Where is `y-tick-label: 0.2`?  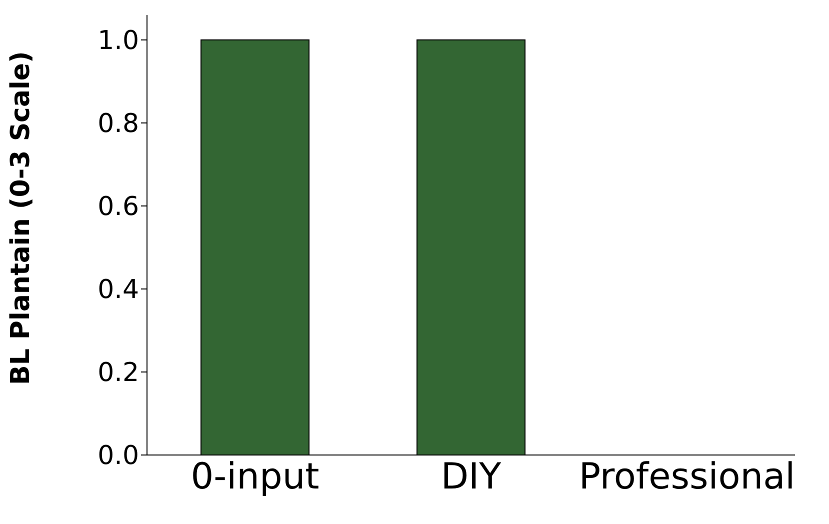 y-tick-label: 0.2 is located at coordinates (118, 373).